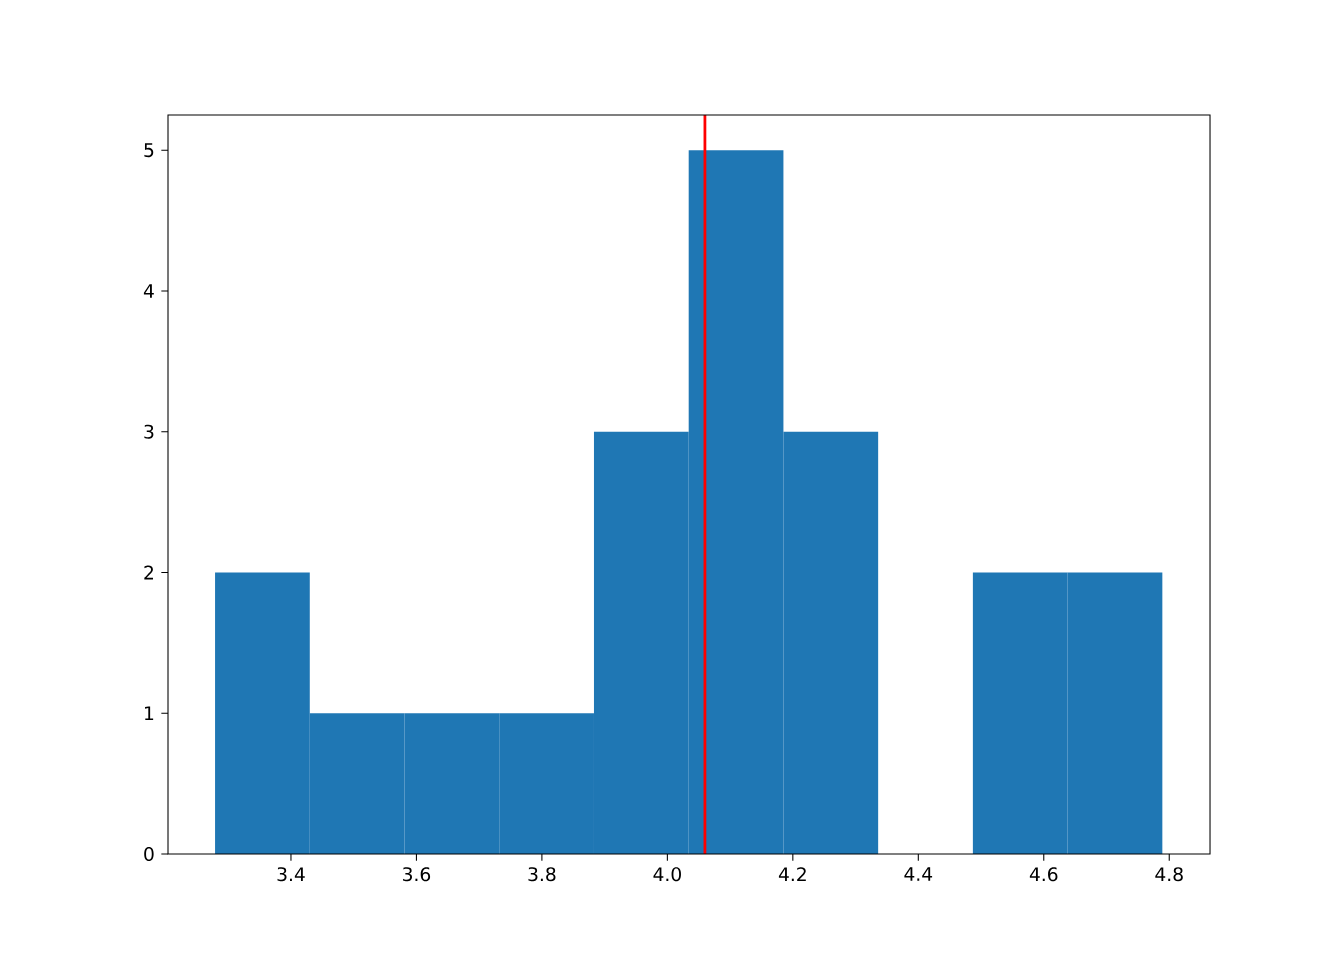 This screenshot has width=1344, height=960. I want to click on x-tick-label: 4.2, so click(792, 874).